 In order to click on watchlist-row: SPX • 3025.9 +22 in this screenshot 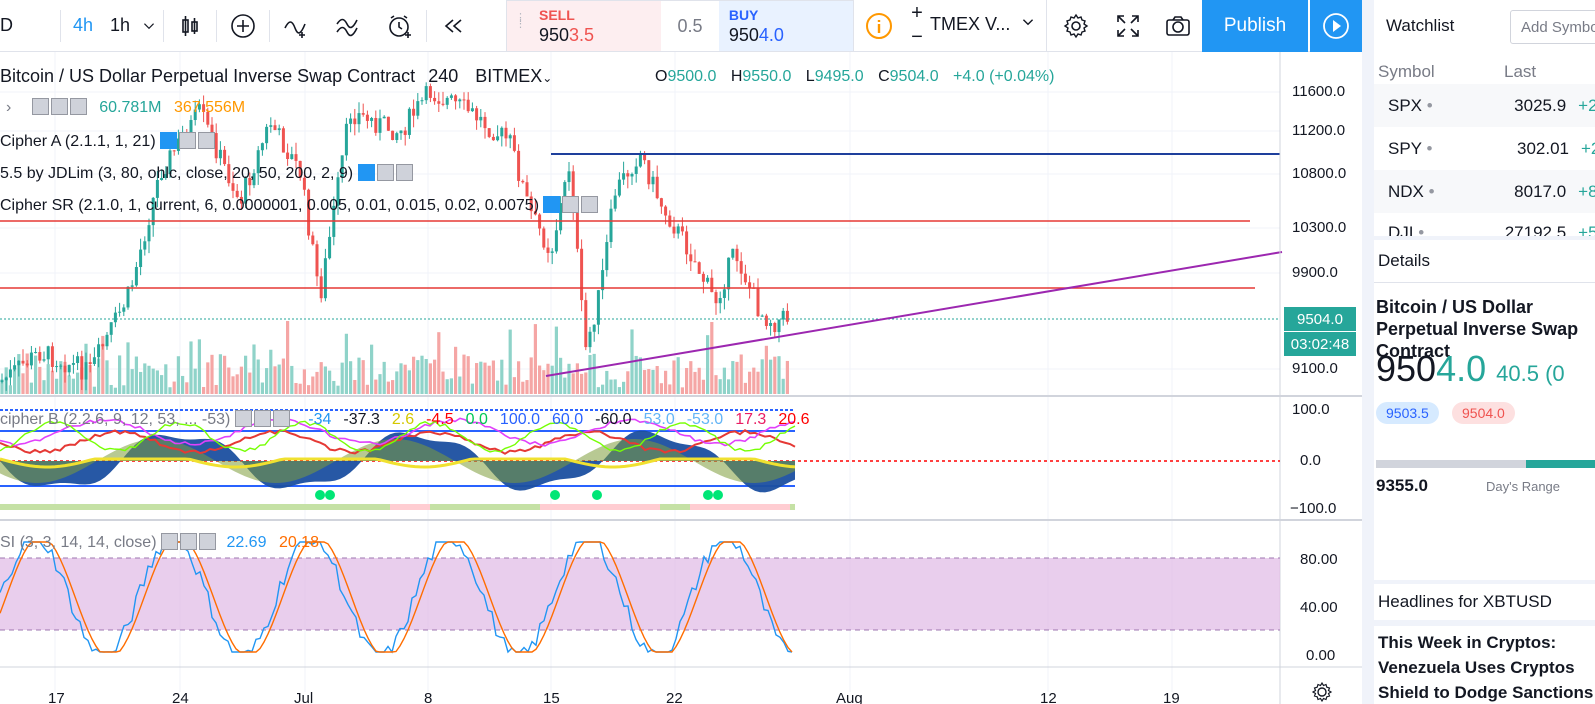, I will do `click(1484, 105)`.